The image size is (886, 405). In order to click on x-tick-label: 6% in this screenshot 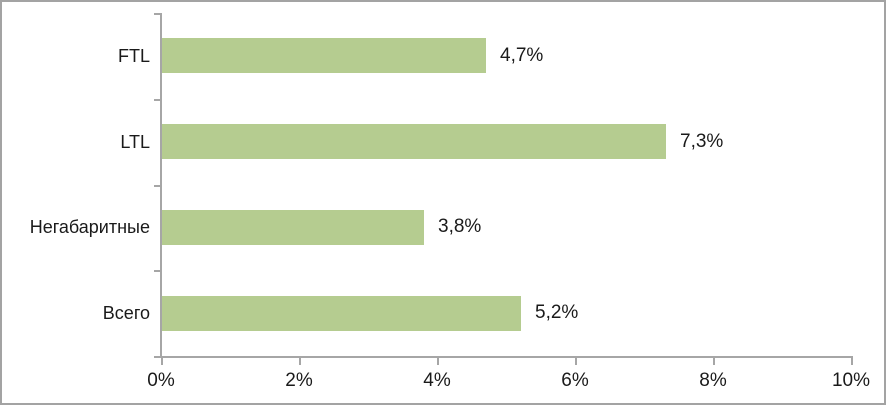, I will do `click(575, 380)`.